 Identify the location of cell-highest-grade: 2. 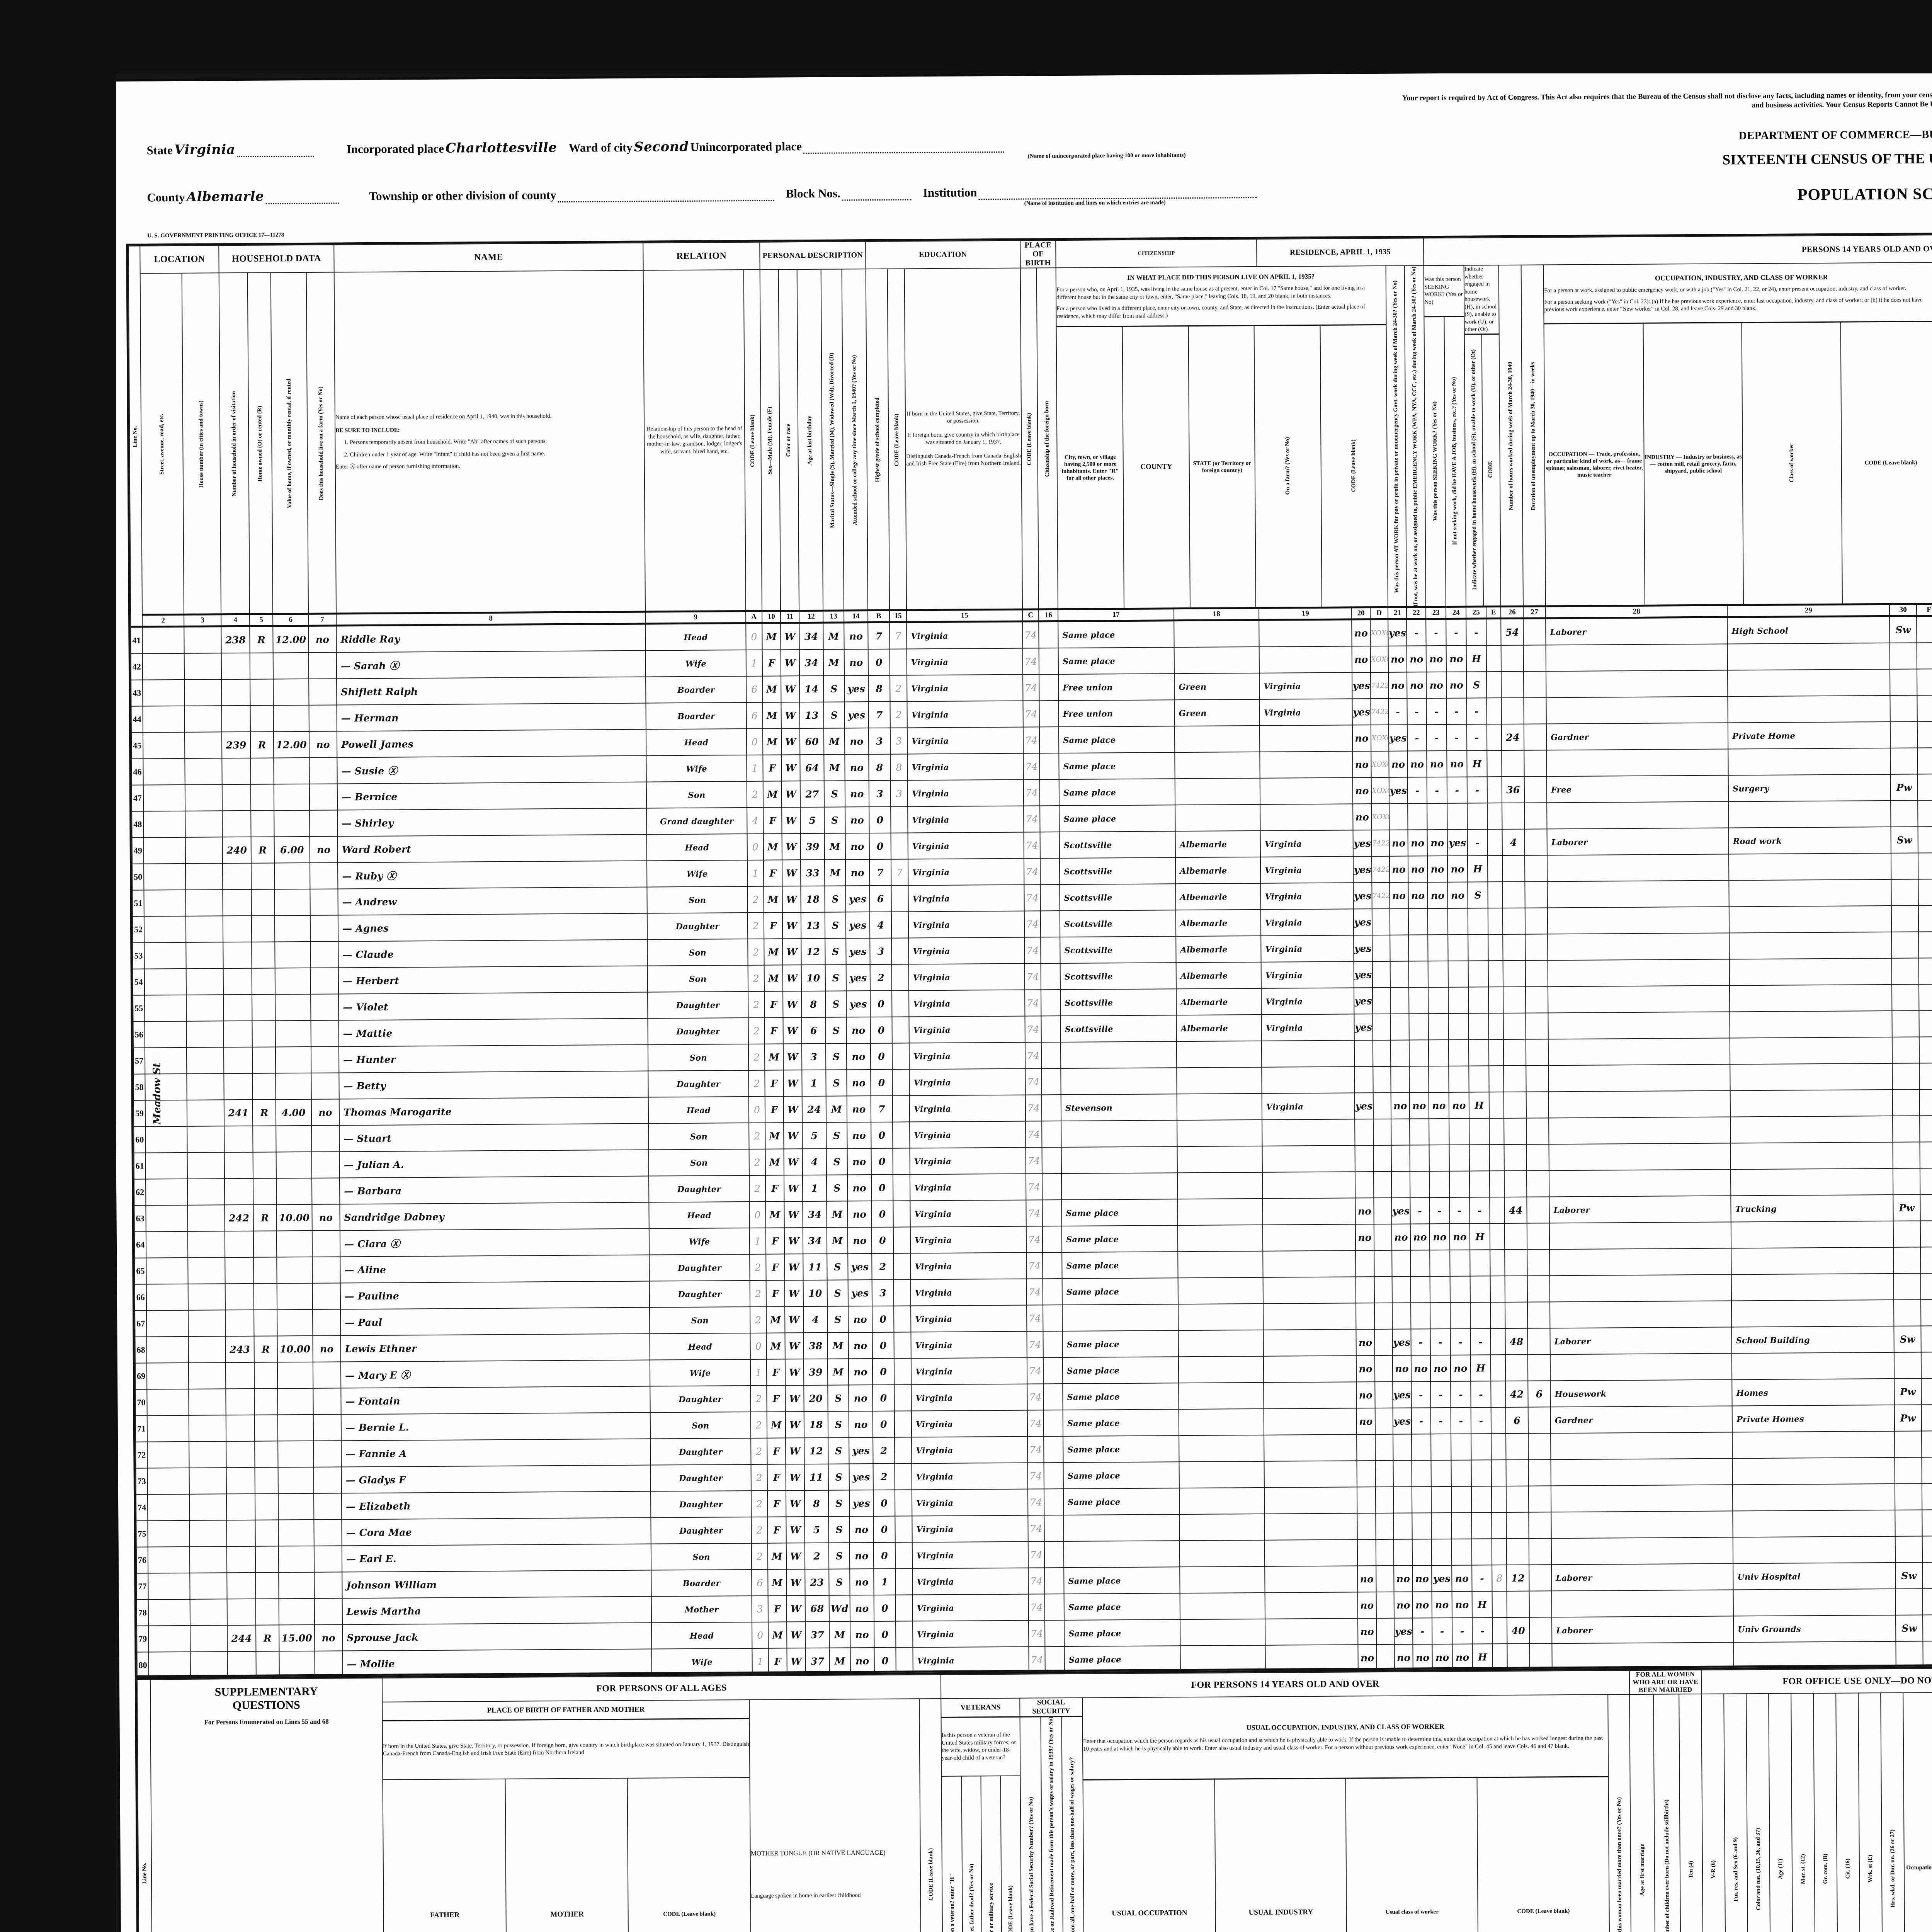
(884, 1451).